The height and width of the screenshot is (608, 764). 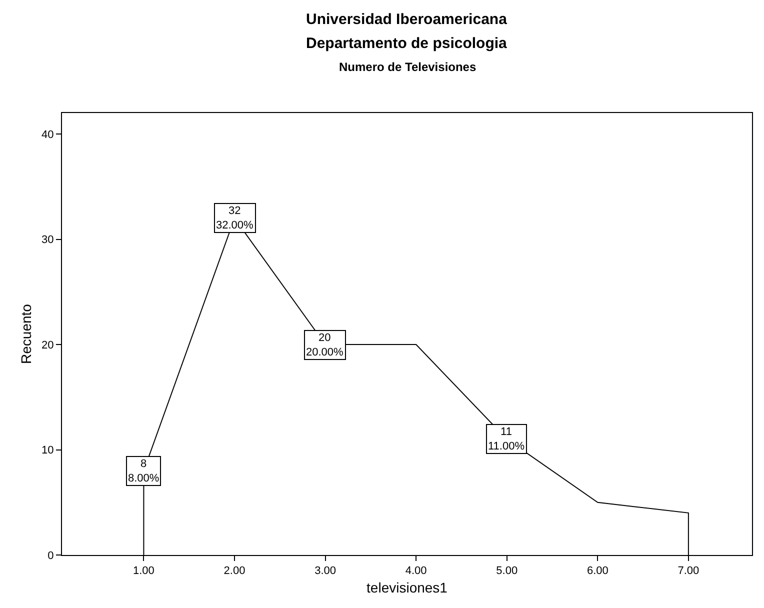 I want to click on y-tick-label: 0, so click(x=51, y=556).